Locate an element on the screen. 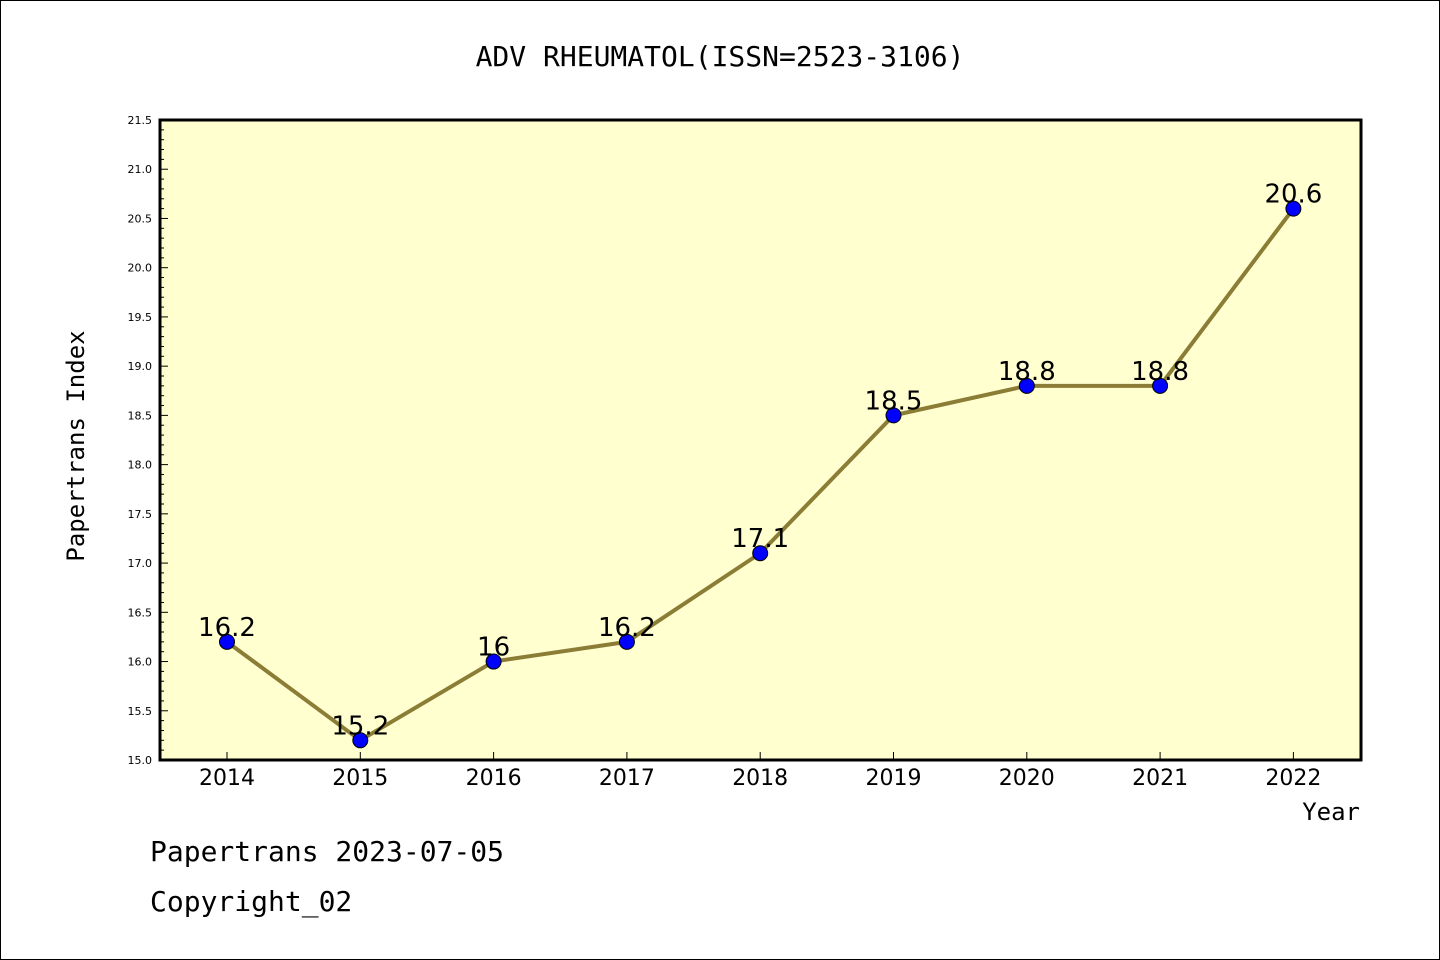  data-label: 16 is located at coordinates (493, 648).